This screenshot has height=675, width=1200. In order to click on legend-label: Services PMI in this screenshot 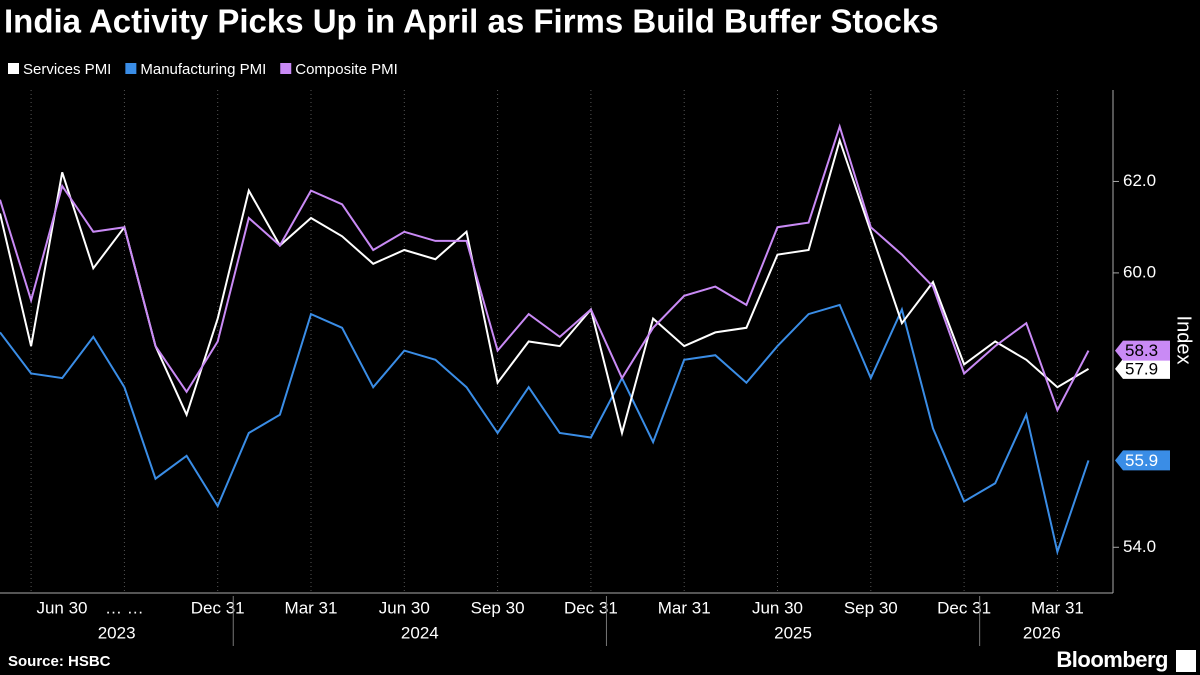, I will do `click(67, 69)`.